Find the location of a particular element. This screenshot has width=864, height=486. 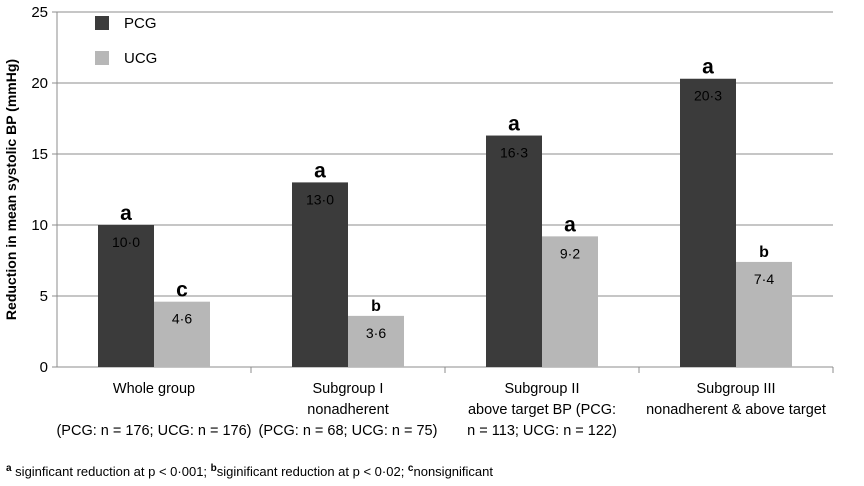

y-tick-label: 25 is located at coordinates (39, 12).